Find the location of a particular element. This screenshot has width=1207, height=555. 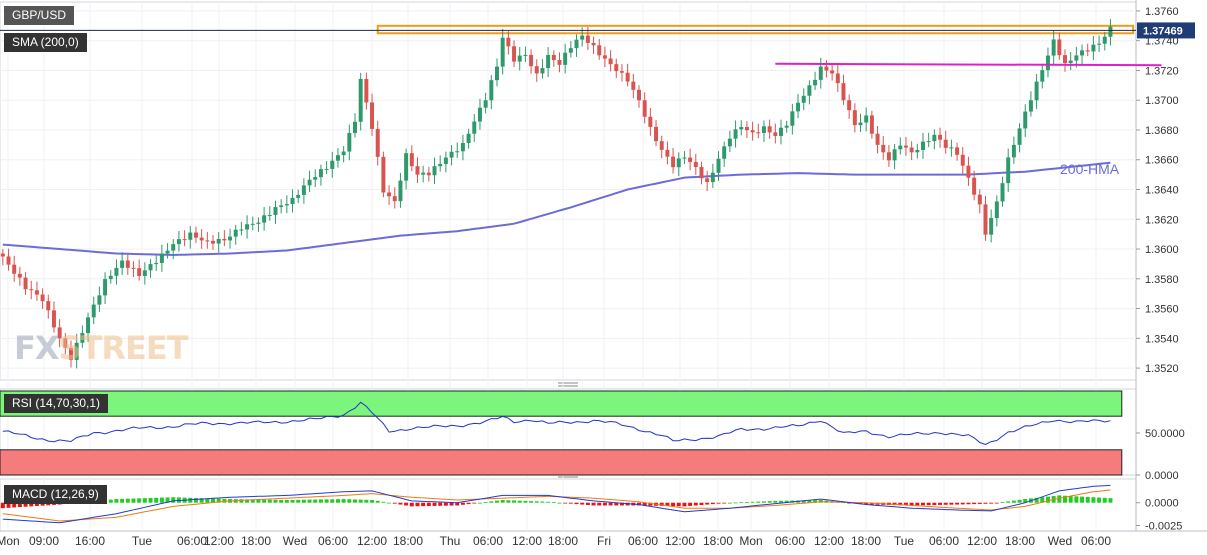

fxstreet-watermark: FXSTREET is located at coordinates (101, 348).